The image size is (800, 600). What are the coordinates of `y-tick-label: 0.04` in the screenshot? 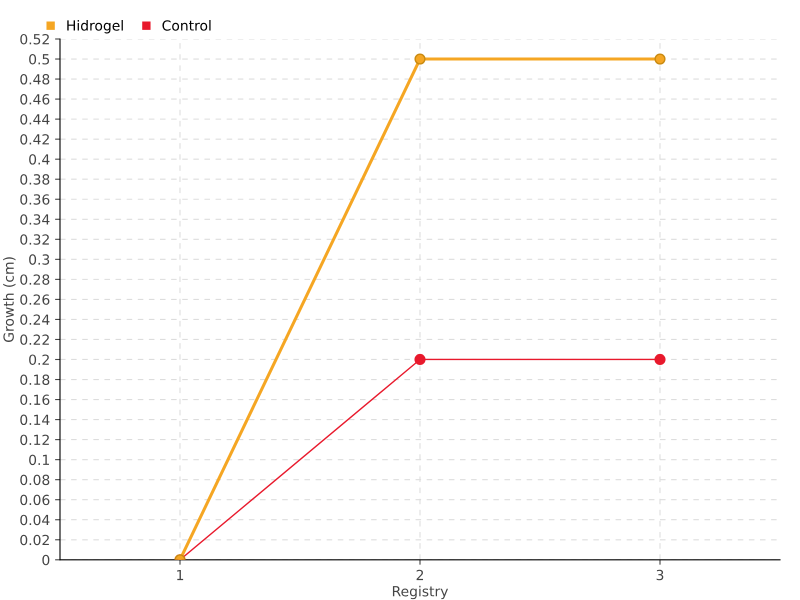 It's located at (35, 520).